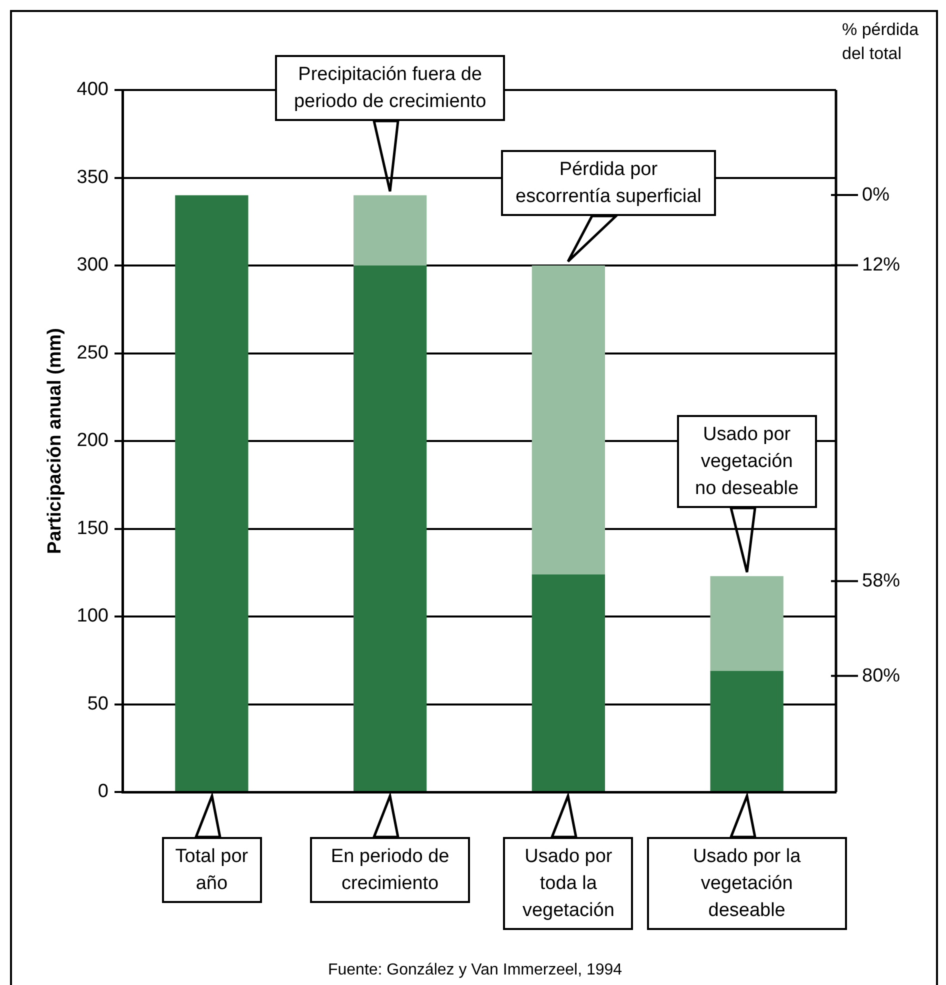  Describe the element at coordinates (55, 441) in the screenshot. I see `y-axis-title: Participación anual (mm)` at that location.